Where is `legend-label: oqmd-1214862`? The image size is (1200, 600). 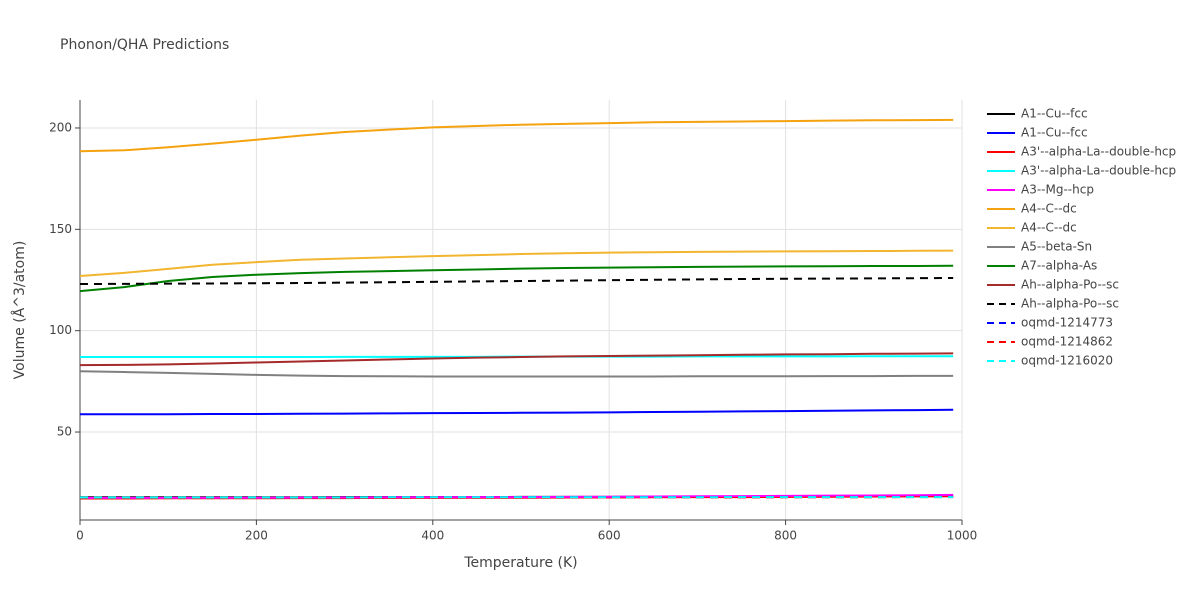 legend-label: oqmd-1214862 is located at coordinates (1067, 342).